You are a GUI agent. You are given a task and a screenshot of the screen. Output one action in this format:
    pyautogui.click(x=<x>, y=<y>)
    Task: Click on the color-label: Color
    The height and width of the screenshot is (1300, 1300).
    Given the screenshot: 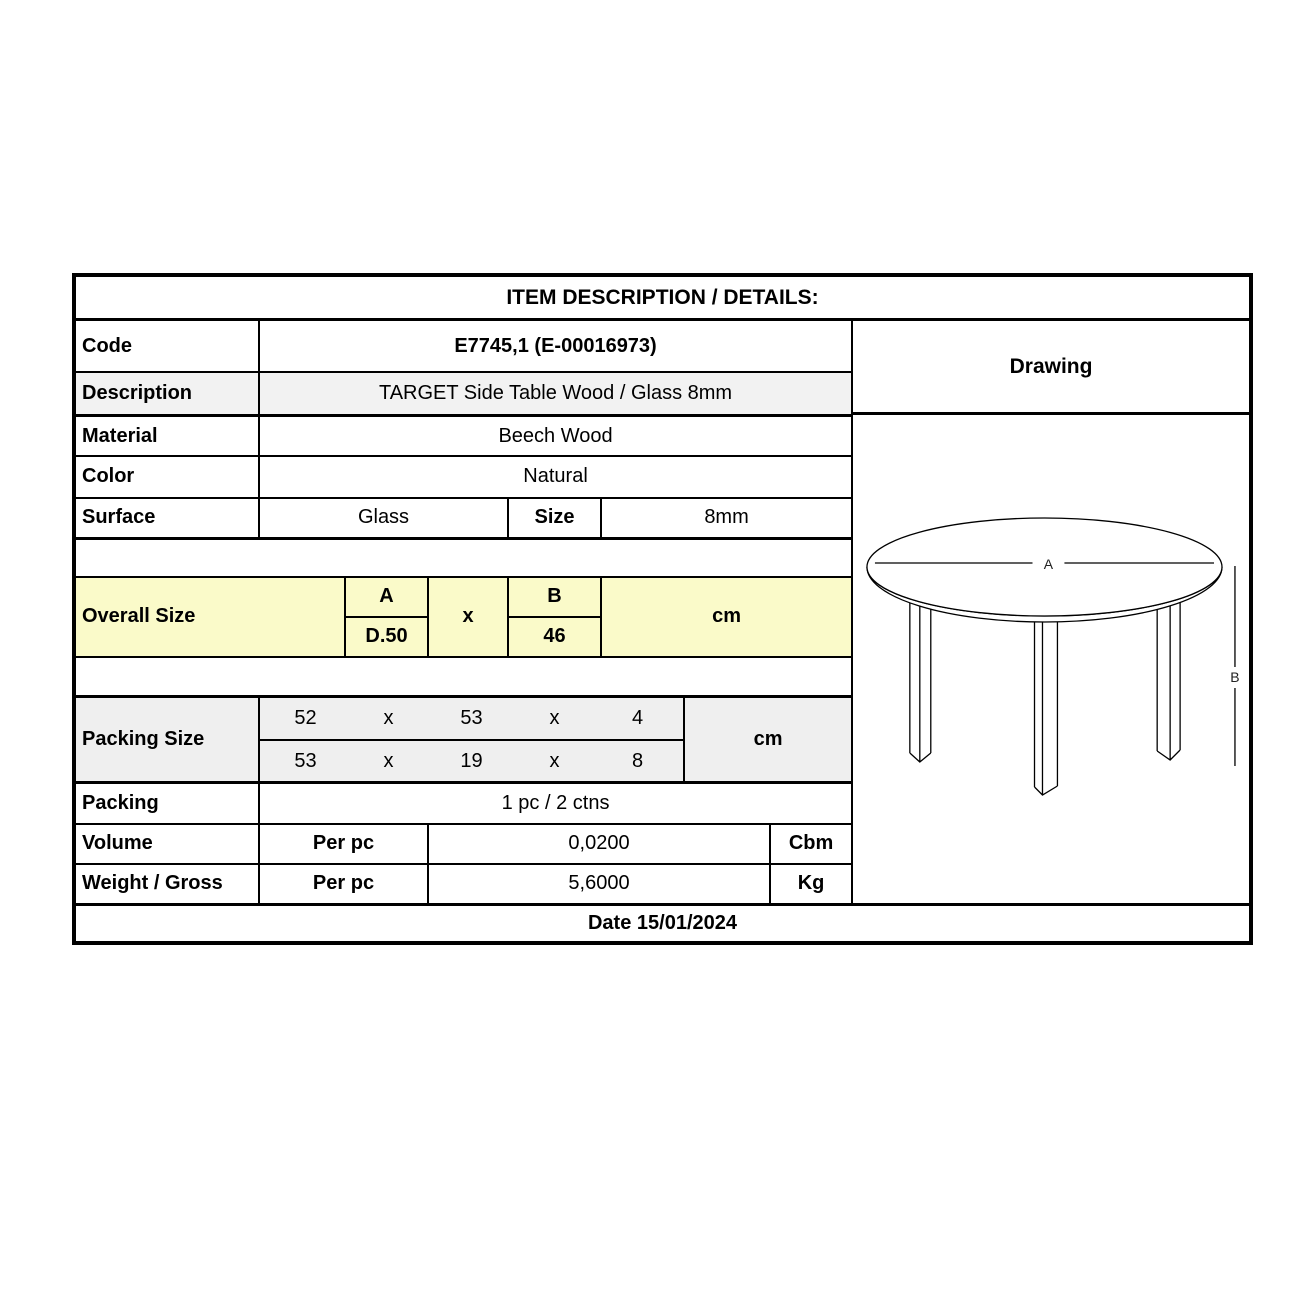 What is the action you would take?
    pyautogui.click(x=168, y=477)
    